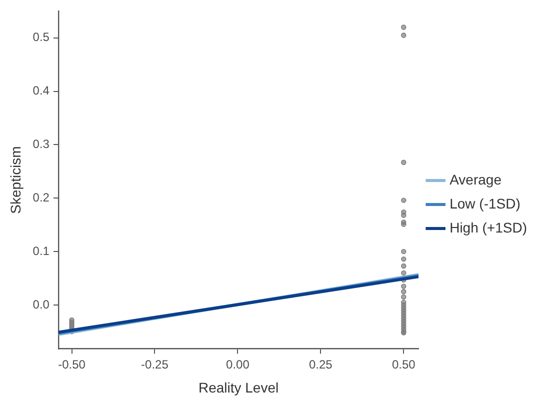  I want to click on y-tick-label: 0.2, so click(41, 197).